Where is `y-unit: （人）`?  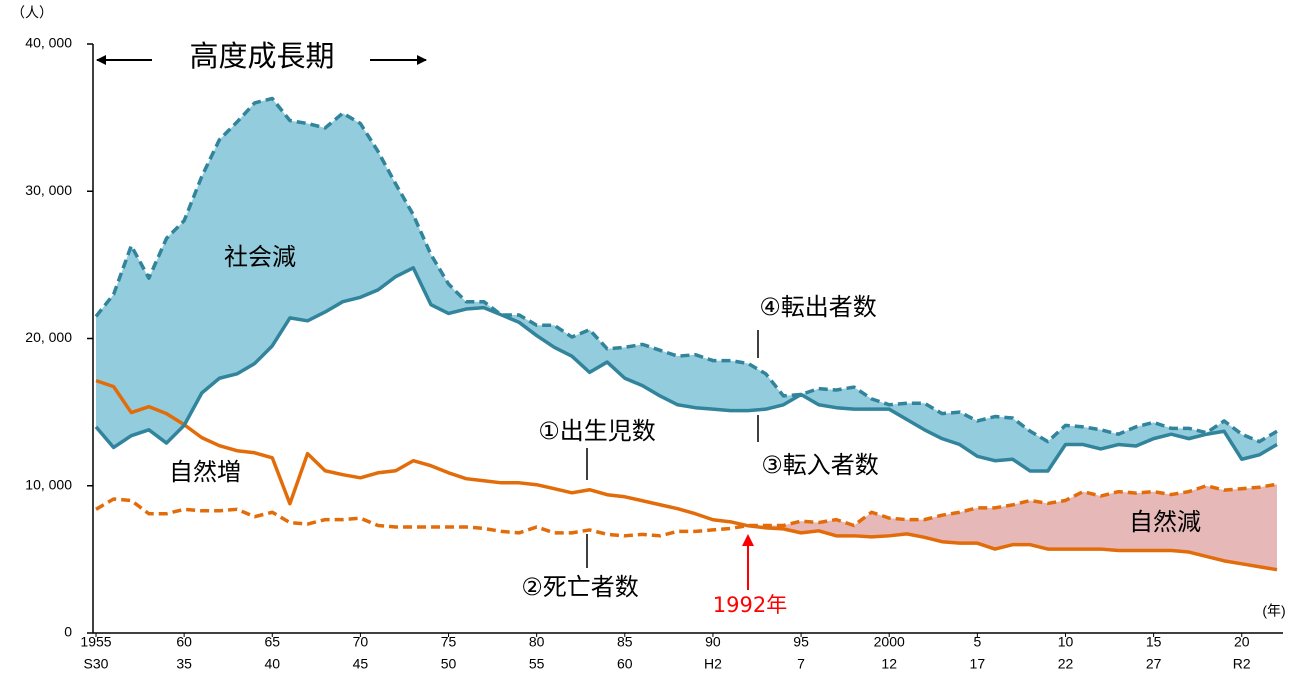
y-unit: （人） is located at coordinates (32, 13).